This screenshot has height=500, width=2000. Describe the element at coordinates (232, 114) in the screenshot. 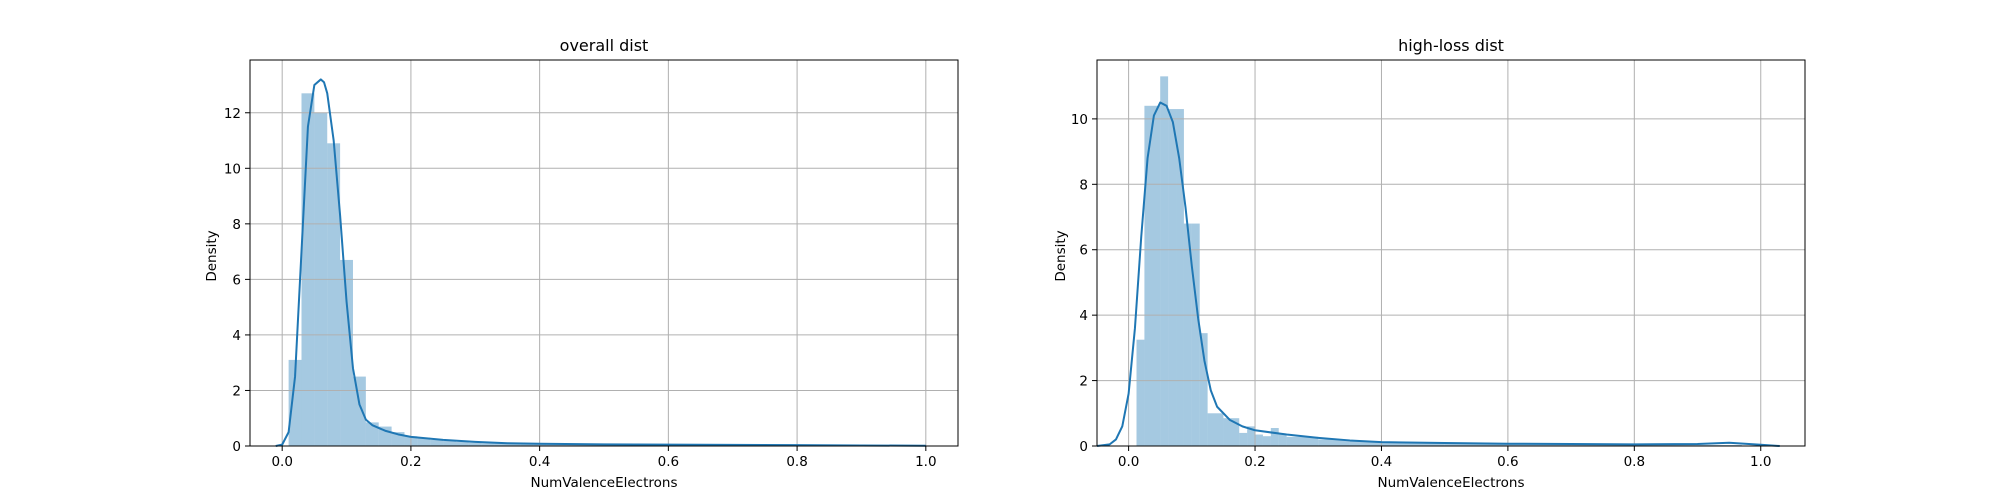

I see `y-tick-label: 12` at that location.